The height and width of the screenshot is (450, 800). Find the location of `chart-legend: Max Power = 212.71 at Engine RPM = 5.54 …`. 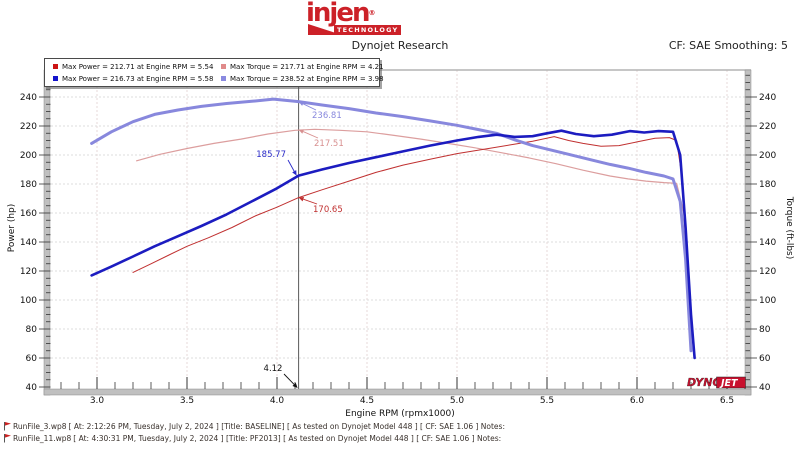

chart-legend: Max Power = 212.71 at Engine RPM = 5.54 … is located at coordinates (214, 72).